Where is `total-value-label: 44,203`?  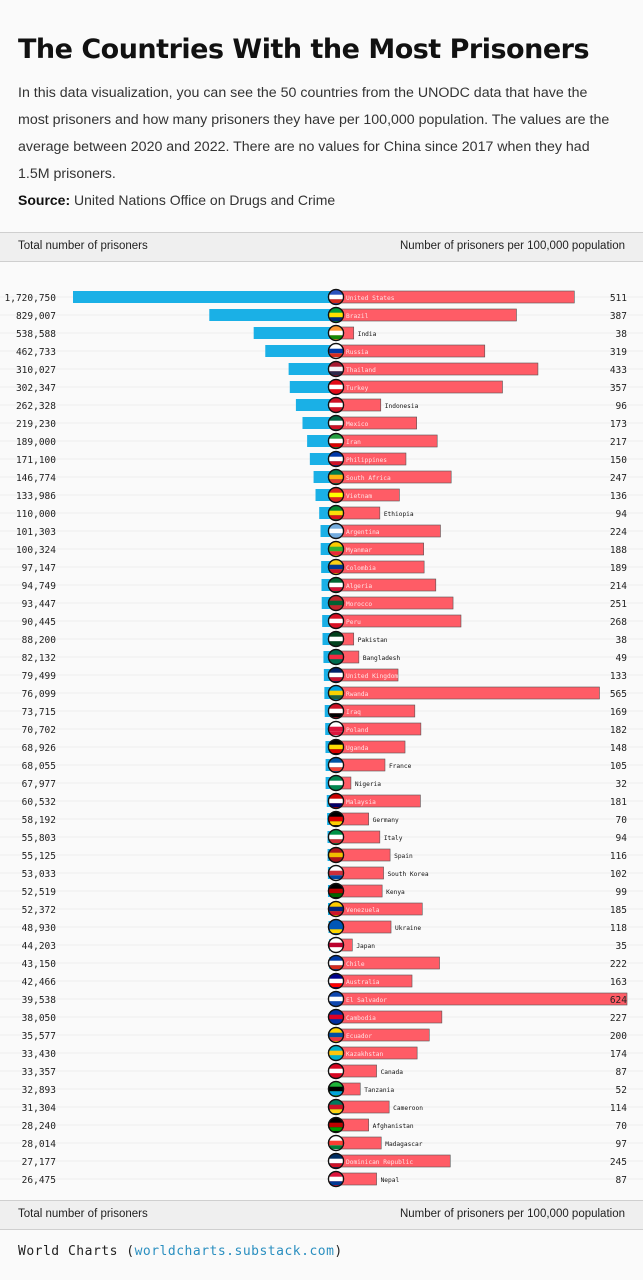
total-value-label: 44,203 is located at coordinates (39, 946).